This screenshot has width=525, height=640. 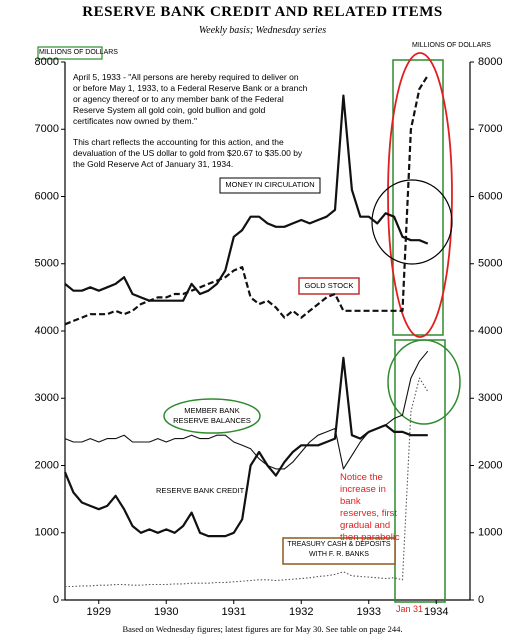 I want to click on label-ellipse, so click(x=212, y=416).